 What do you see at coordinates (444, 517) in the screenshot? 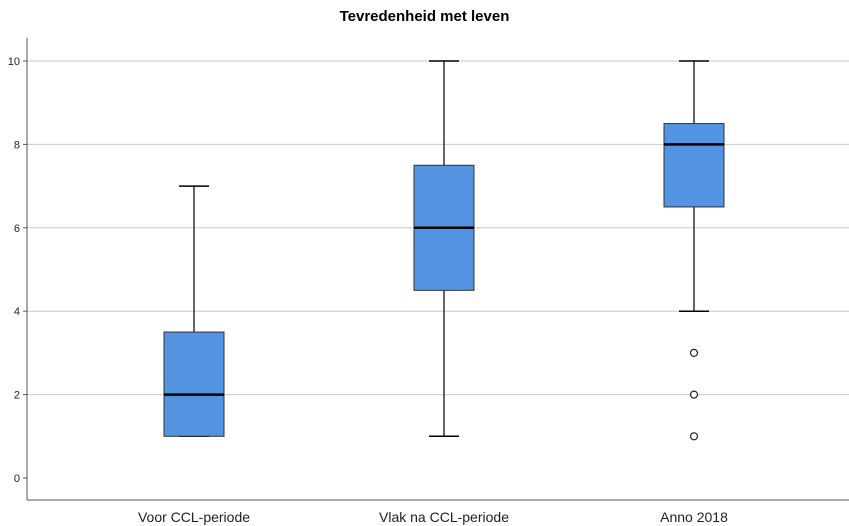
I see `x-category-label: Vlak na CCL-periode` at bounding box center [444, 517].